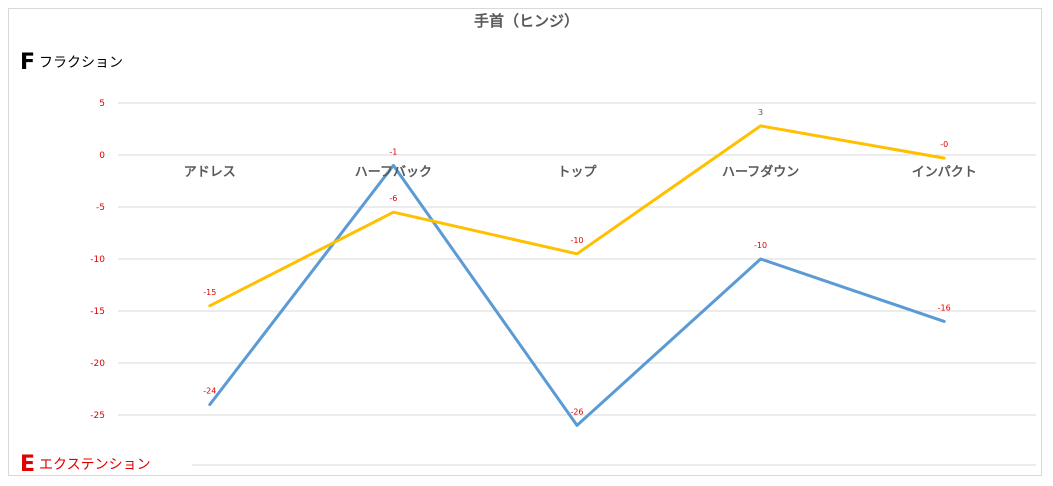 This screenshot has width=1053, height=486. Describe the element at coordinates (102, 104) in the screenshot. I see `y-tick-label: 5` at that location.